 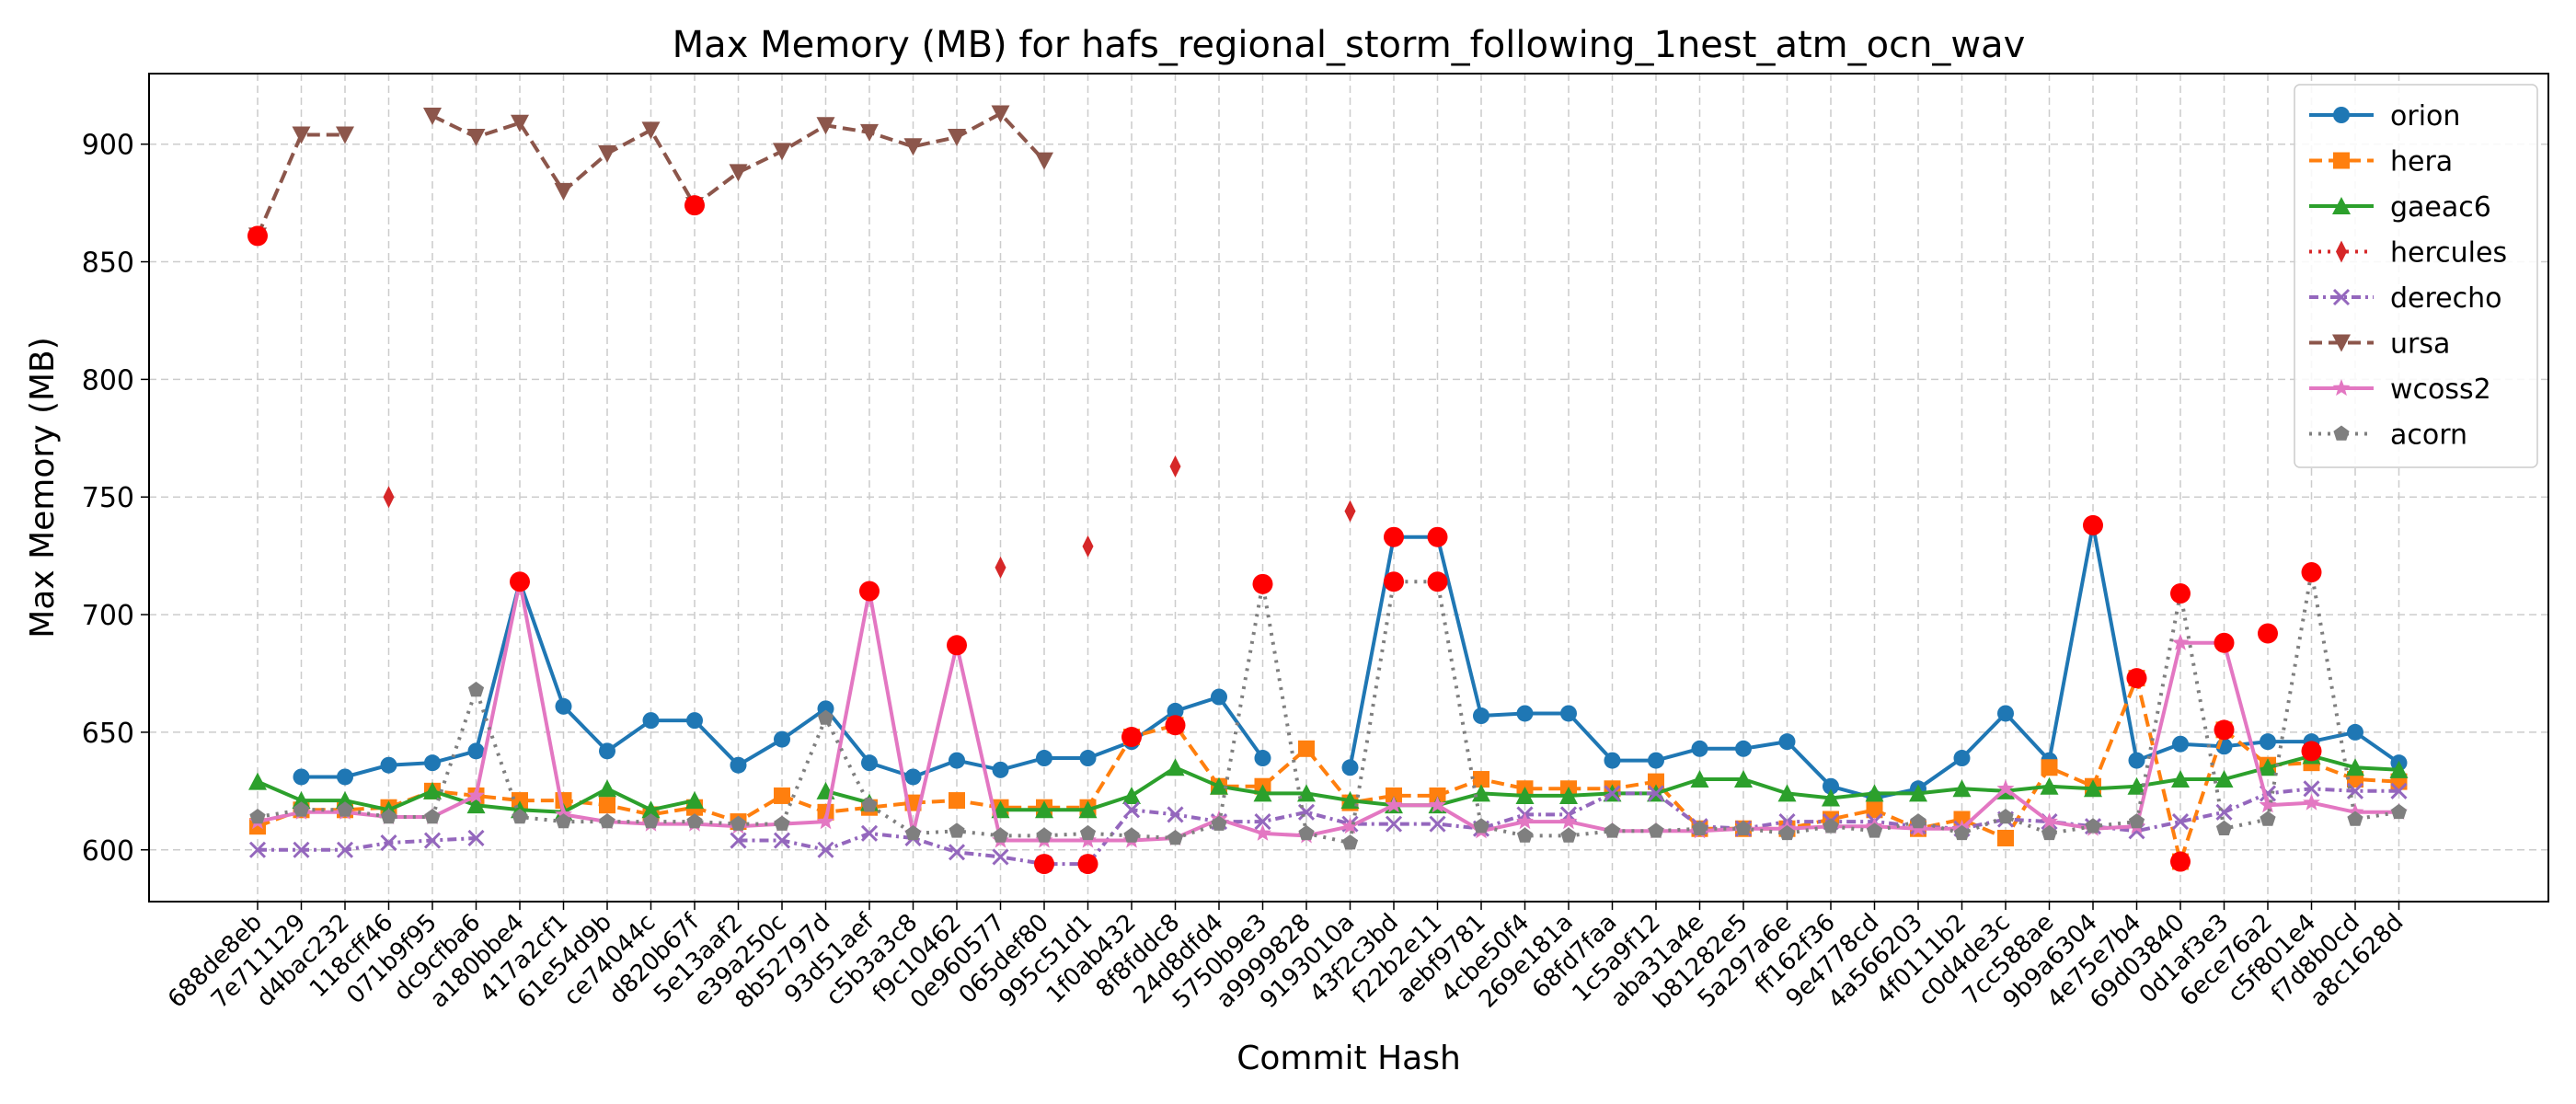 What do you see at coordinates (2420, 344) in the screenshot?
I see `legend-label: ursa` at bounding box center [2420, 344].